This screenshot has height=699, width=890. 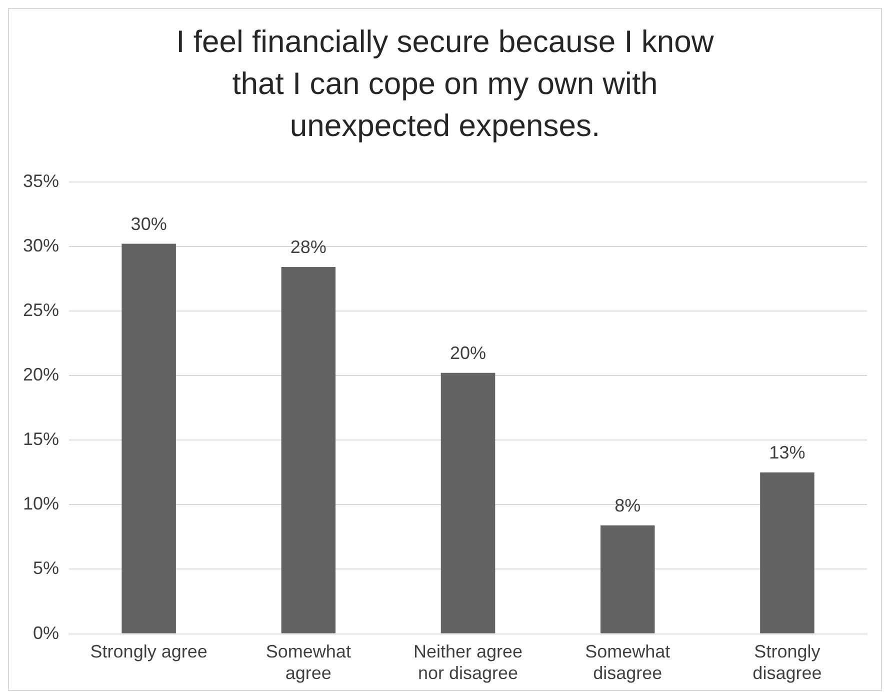 I want to click on data-label: 20%, so click(x=468, y=352).